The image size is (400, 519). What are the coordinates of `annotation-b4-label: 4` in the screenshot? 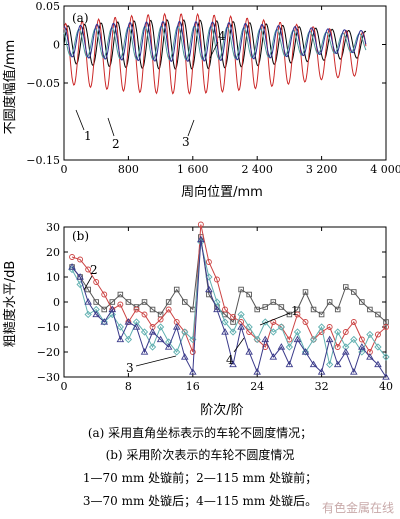 It's located at (230, 360).